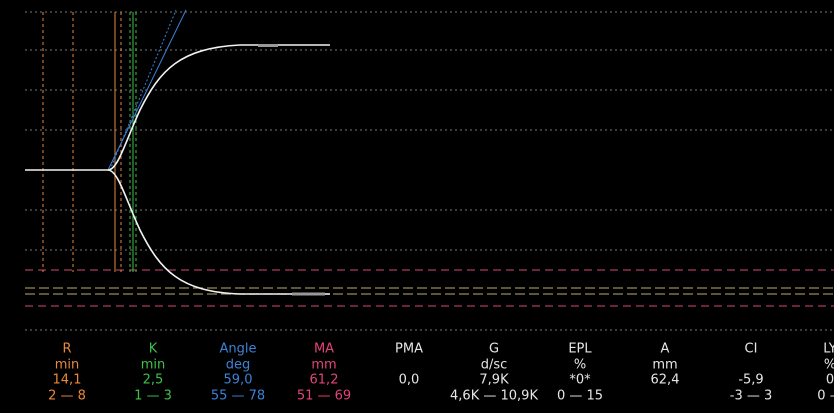  What do you see at coordinates (133, 142) in the screenshot?
I see `k-markers` at bounding box center [133, 142].